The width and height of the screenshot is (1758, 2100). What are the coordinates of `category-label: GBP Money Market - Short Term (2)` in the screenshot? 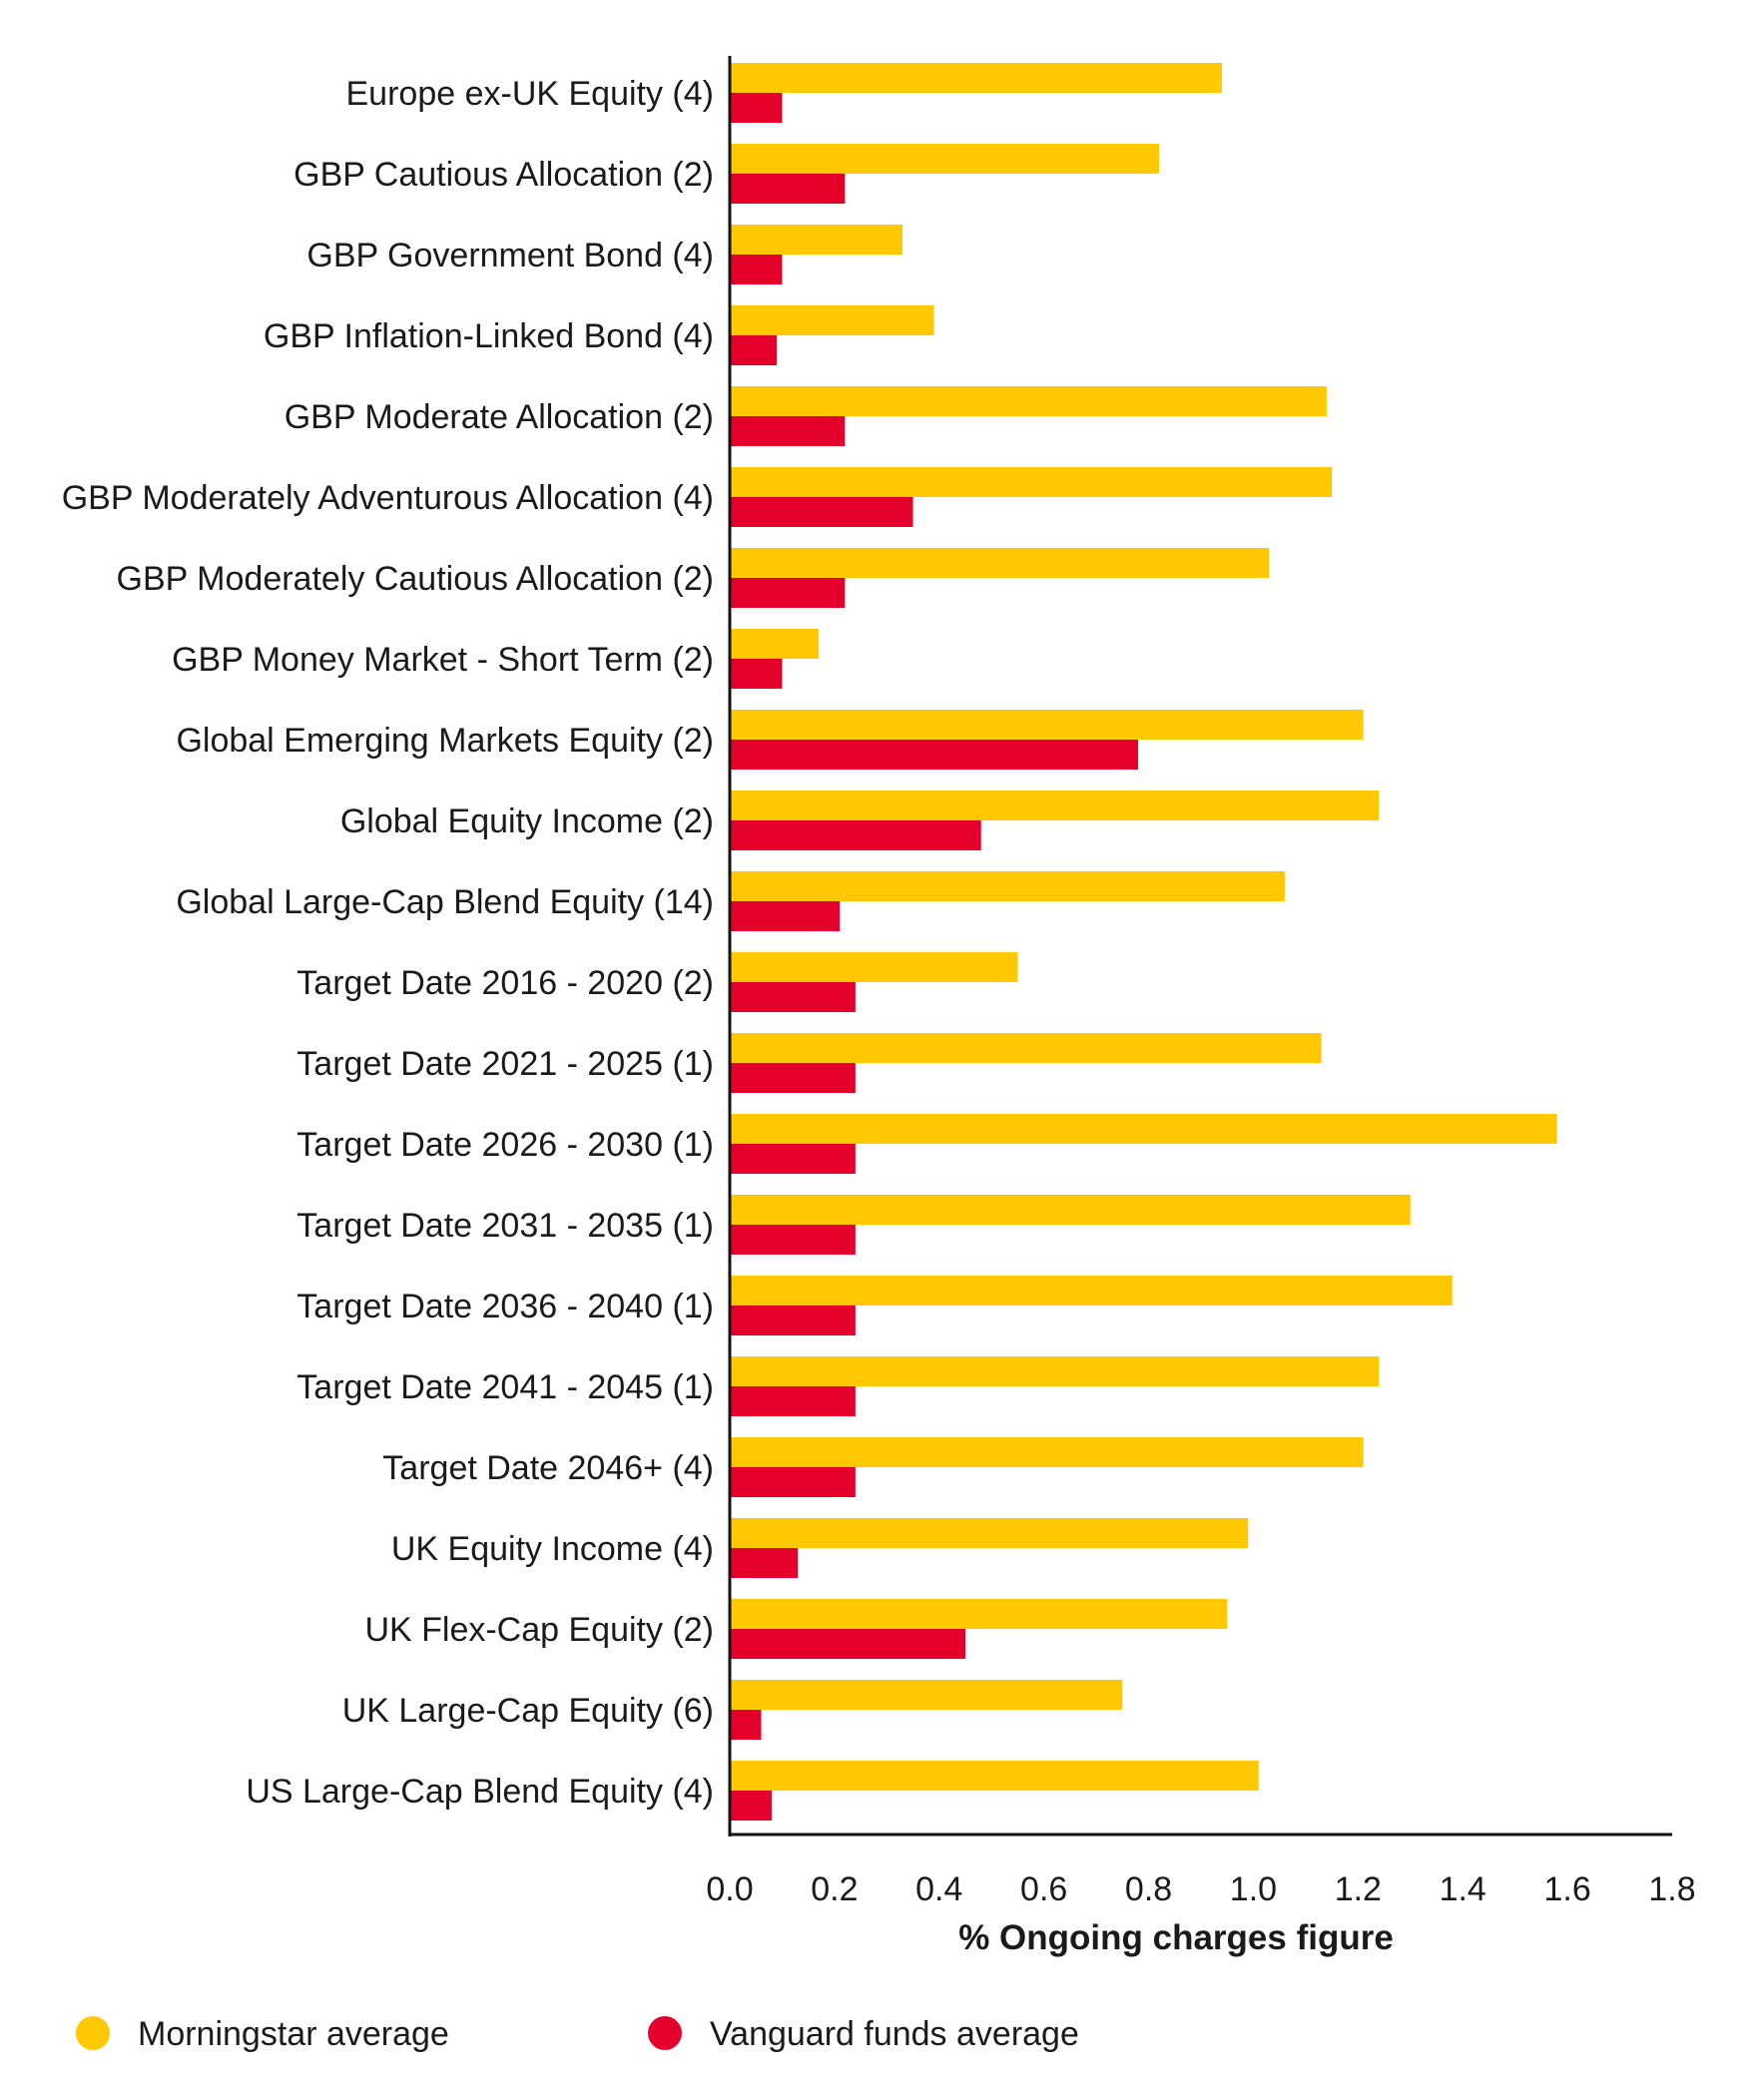 It's located at (443, 660).